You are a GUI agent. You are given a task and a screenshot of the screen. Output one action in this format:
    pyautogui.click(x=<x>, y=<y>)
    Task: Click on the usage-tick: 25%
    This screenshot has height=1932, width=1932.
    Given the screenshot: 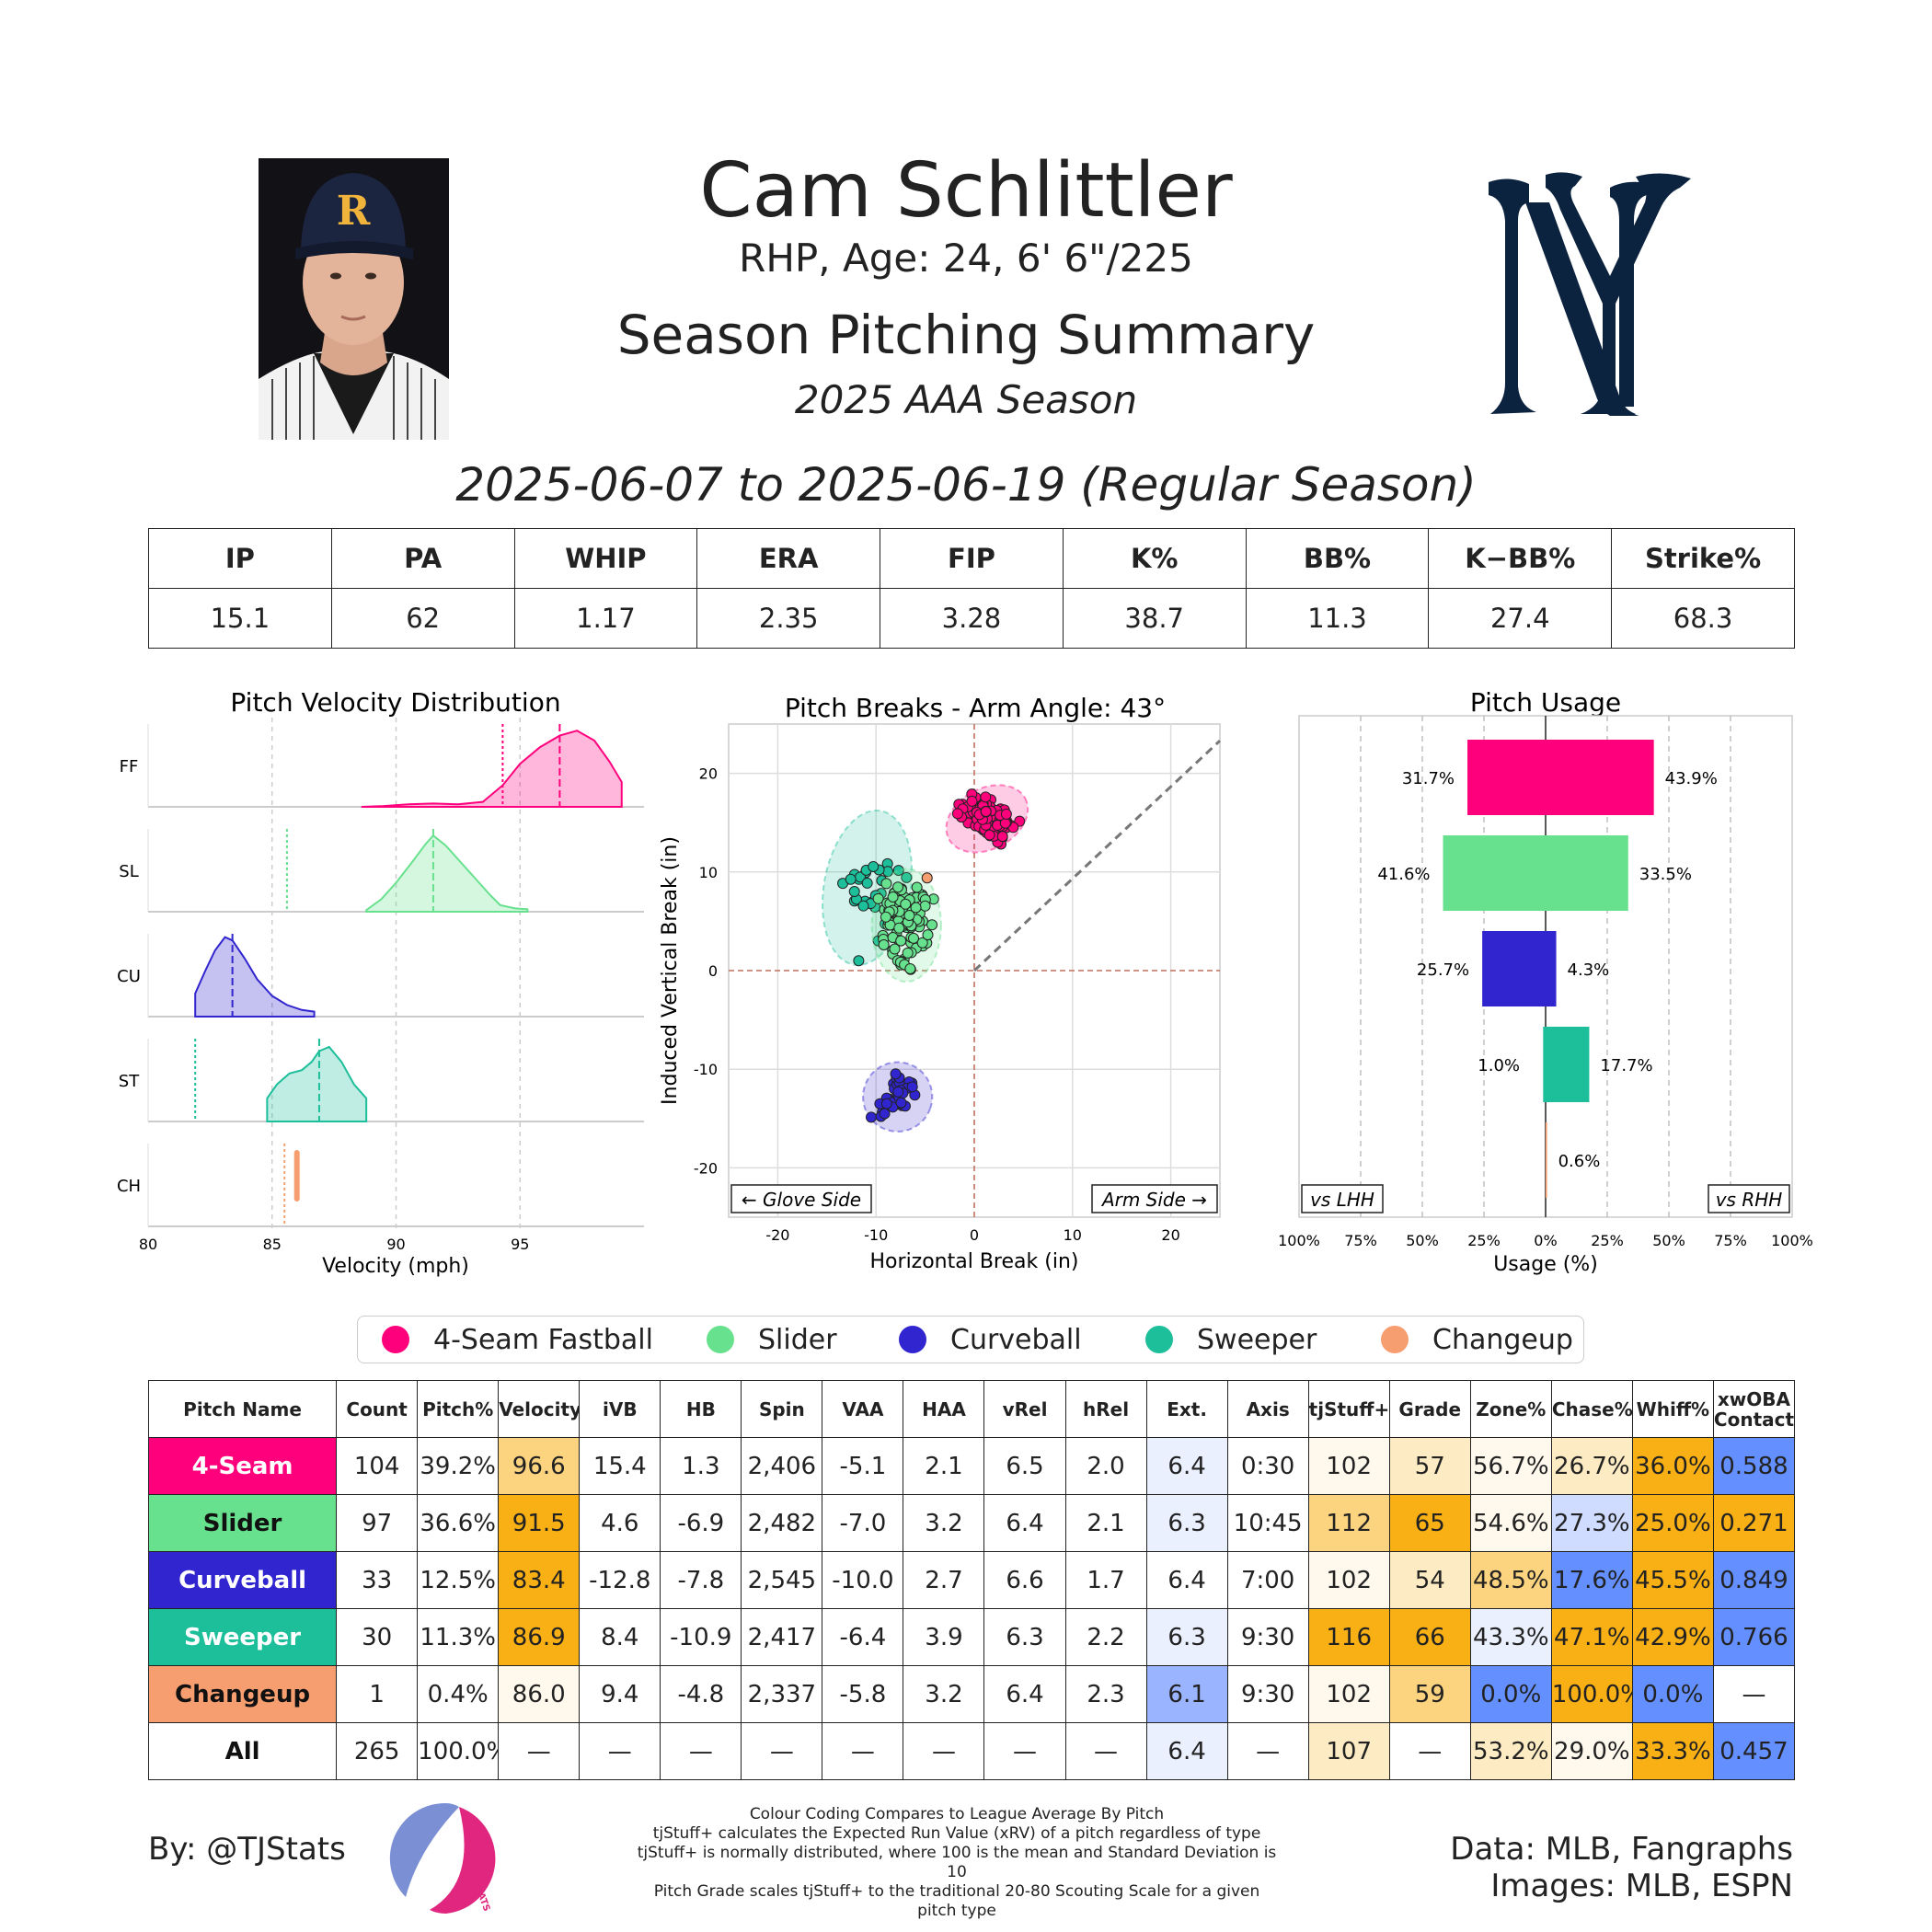 What is the action you would take?
    pyautogui.click(x=1484, y=1240)
    